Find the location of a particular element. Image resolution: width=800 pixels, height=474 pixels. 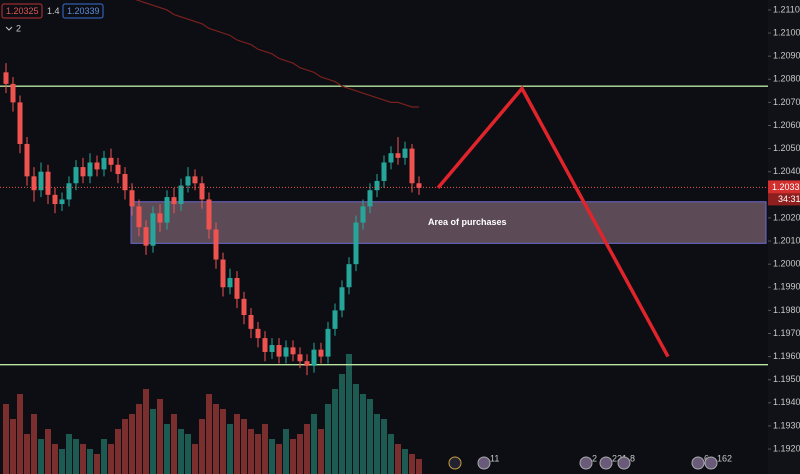

y-tick-label: 1.20700 is located at coordinates (786, 102).